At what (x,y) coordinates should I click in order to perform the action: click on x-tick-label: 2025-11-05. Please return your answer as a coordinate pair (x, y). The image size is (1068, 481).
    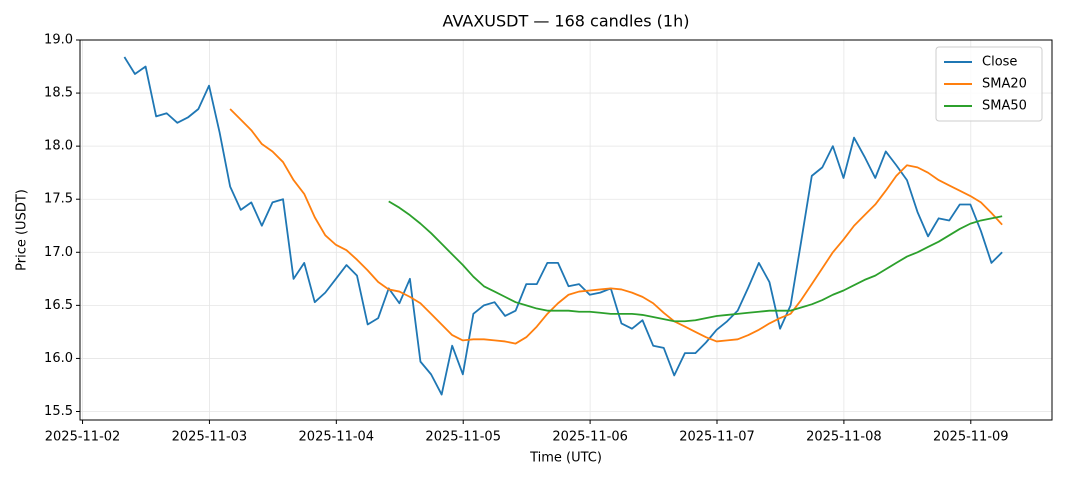
    Looking at the image, I should click on (463, 437).